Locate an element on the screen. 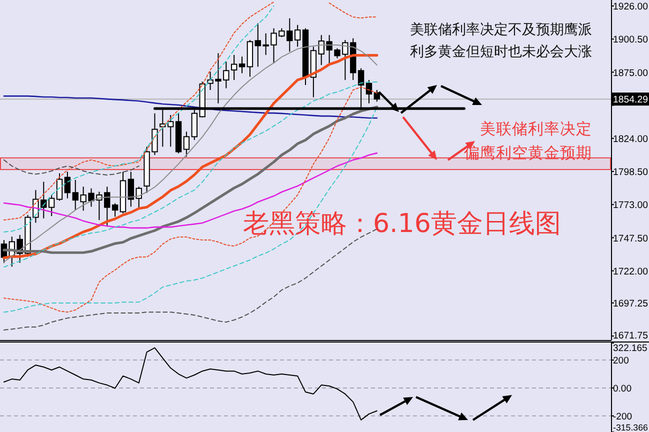  annotation: 偏鹰利空黄金预期 is located at coordinates (528, 153).